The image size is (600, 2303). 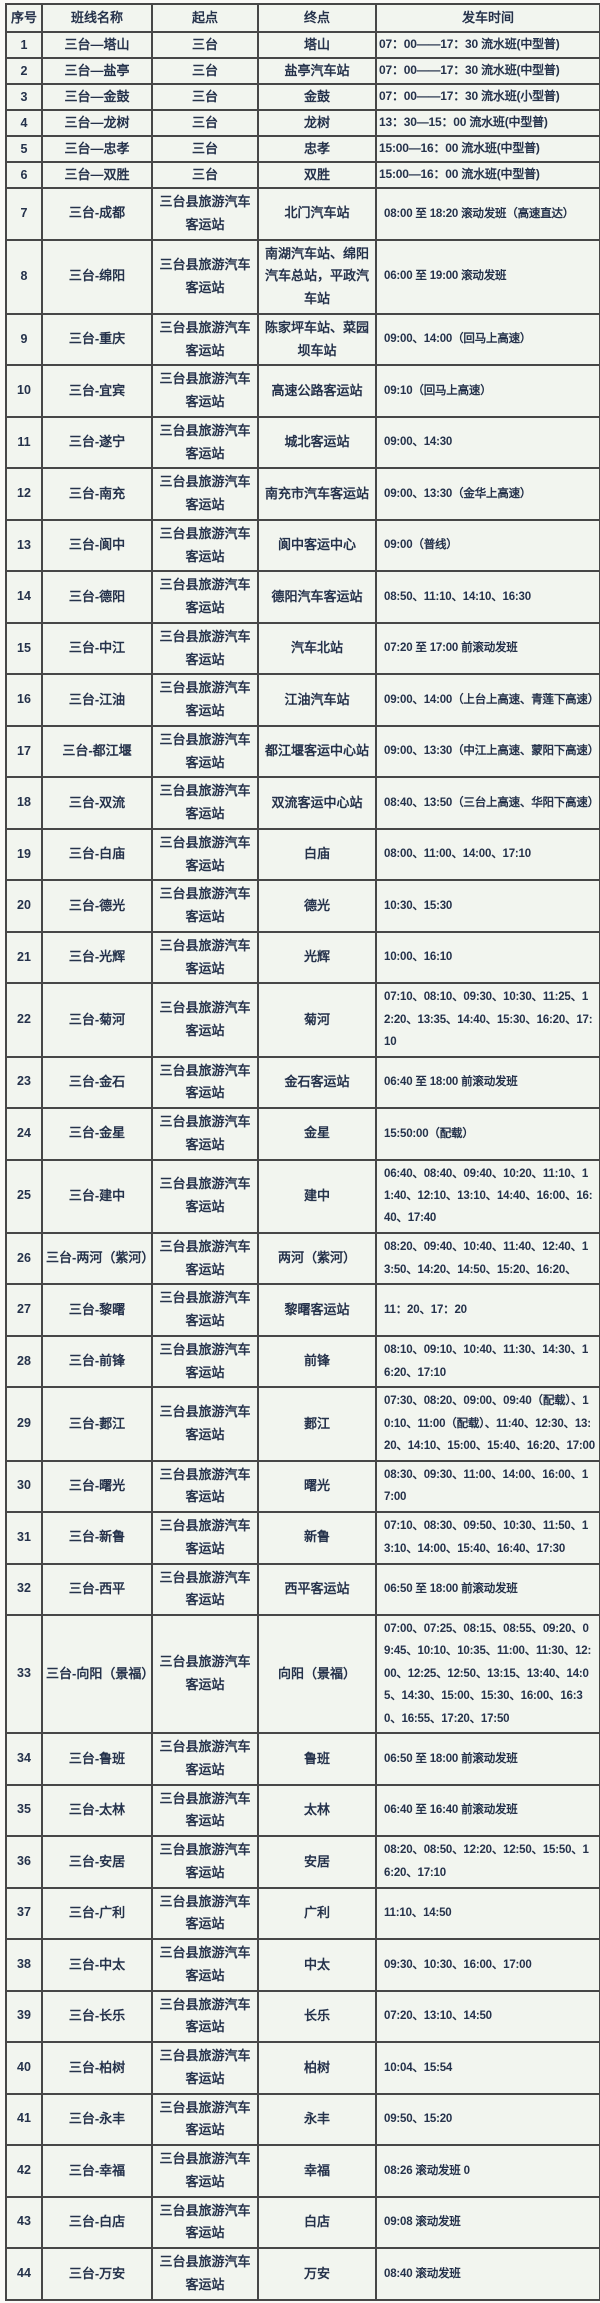 I want to click on route-name-cell: 三台—塔山, so click(x=97, y=45).